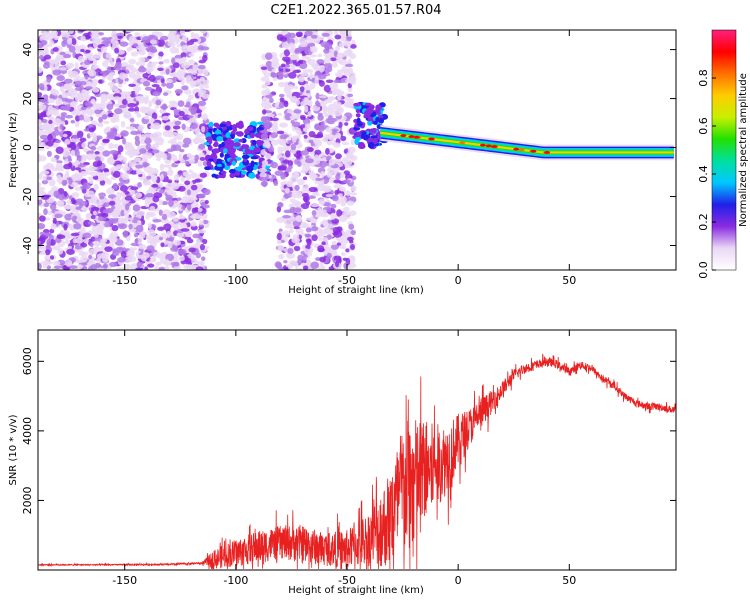 Image resolution: width=750 pixels, height=600 pixels. What do you see at coordinates (235, 580) in the screenshot?
I see `x-tick-label: -100` at bounding box center [235, 580].